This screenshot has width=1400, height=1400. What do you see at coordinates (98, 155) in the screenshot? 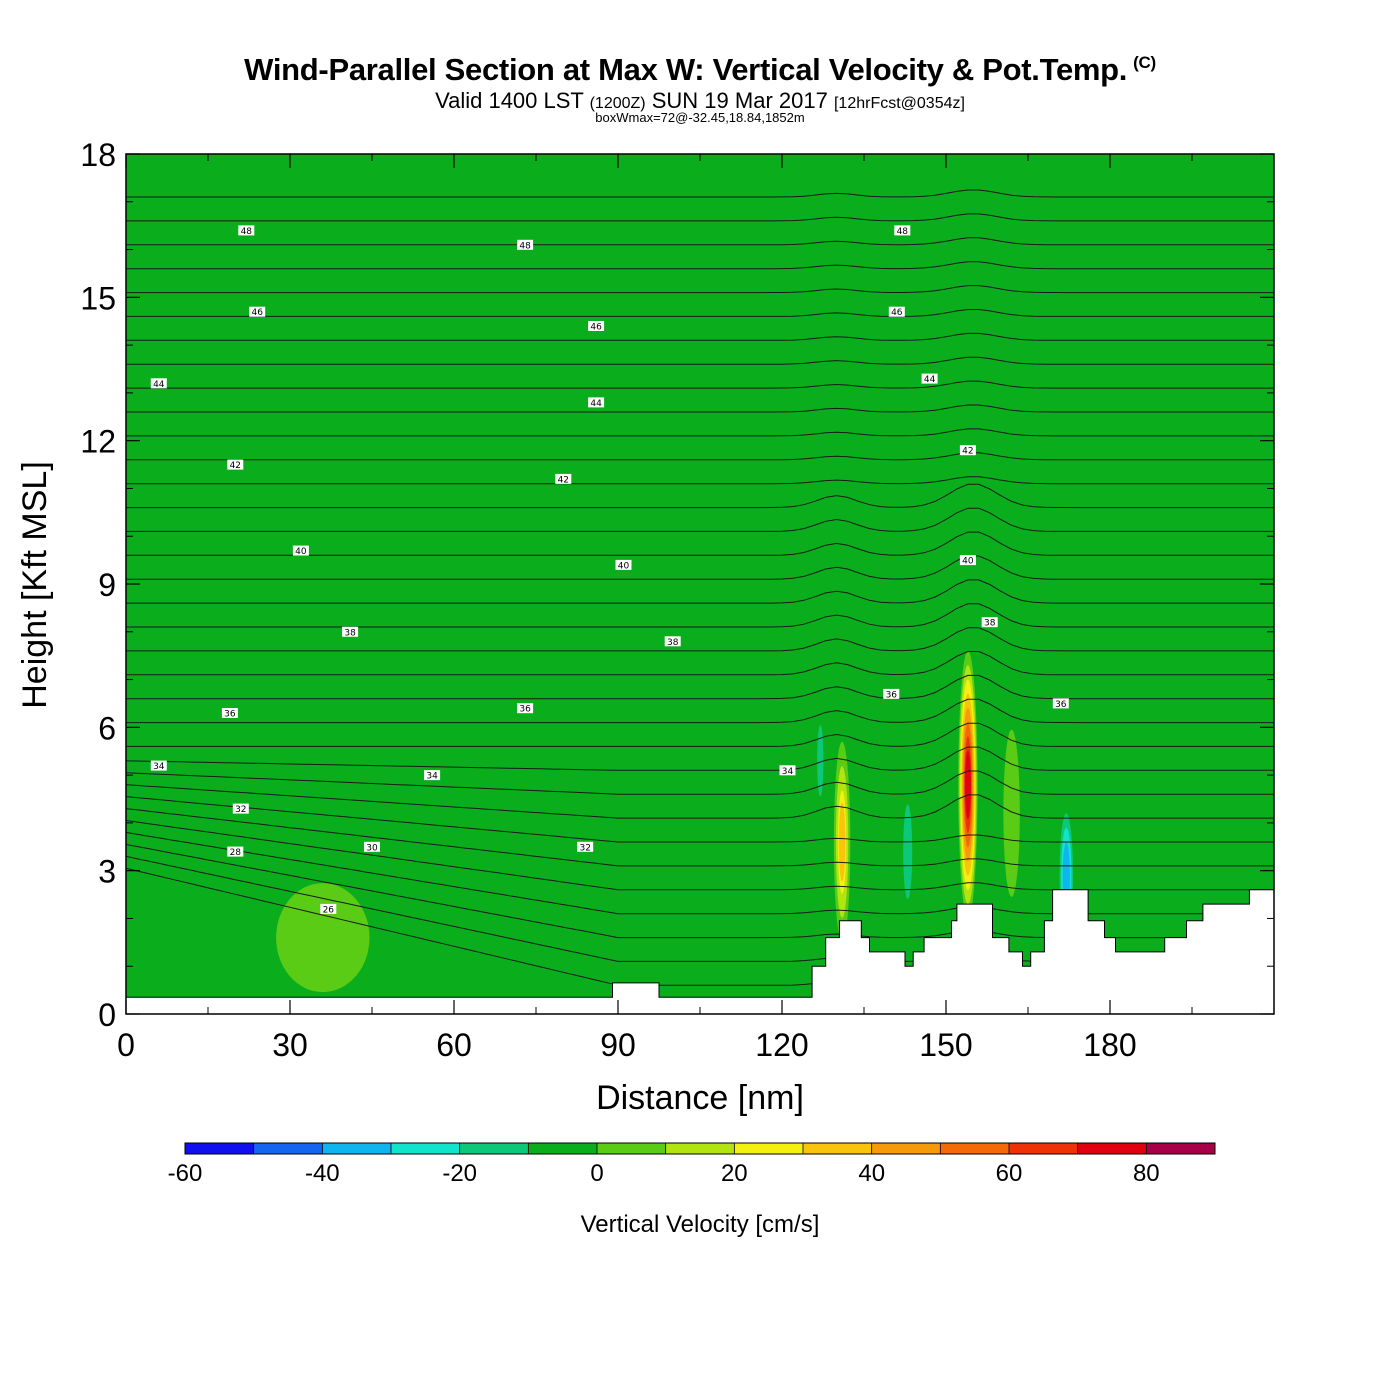
I see `y-tick-label: 18` at bounding box center [98, 155].